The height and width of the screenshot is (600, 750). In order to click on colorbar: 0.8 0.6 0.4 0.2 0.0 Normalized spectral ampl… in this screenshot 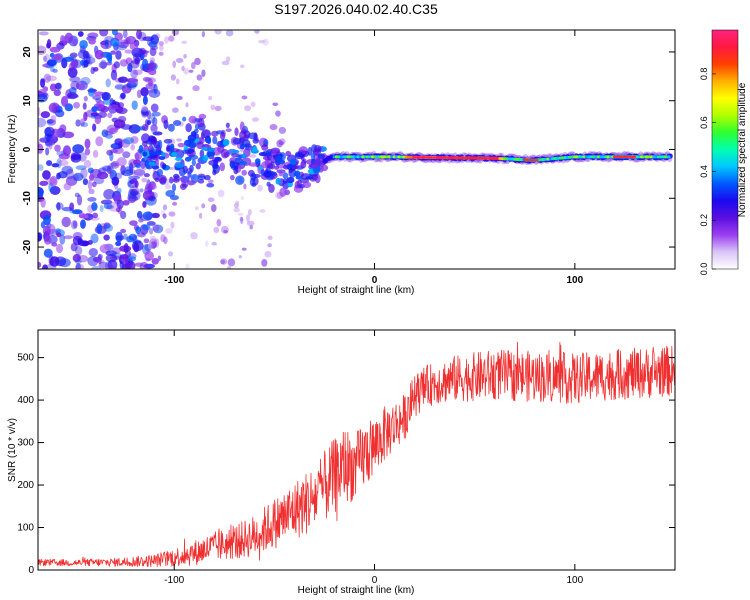, I will do `click(723, 152)`.